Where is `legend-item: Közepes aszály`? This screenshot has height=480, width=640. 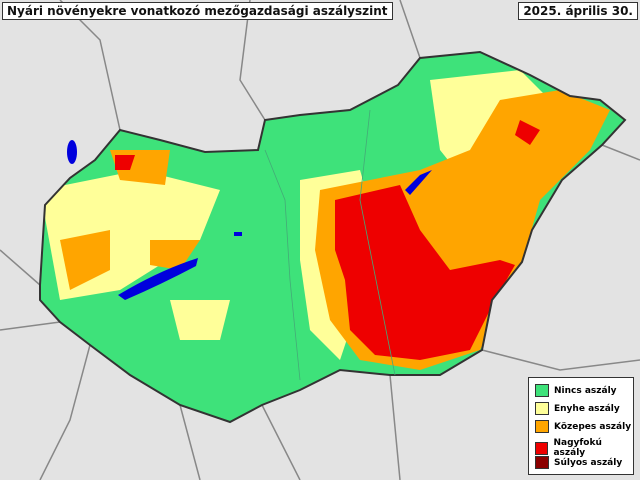
legend-item: Közepes aszály is located at coordinates (583, 426).